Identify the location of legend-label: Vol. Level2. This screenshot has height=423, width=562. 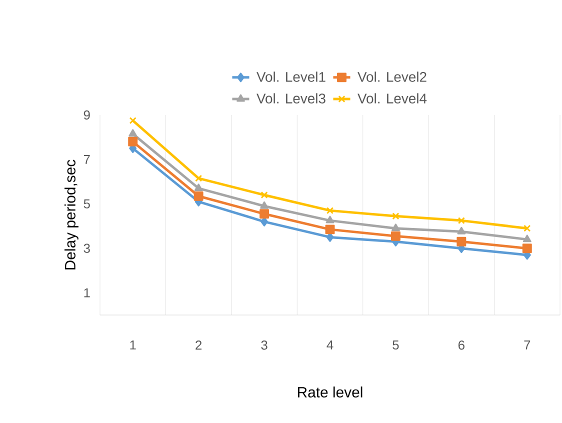
(392, 77).